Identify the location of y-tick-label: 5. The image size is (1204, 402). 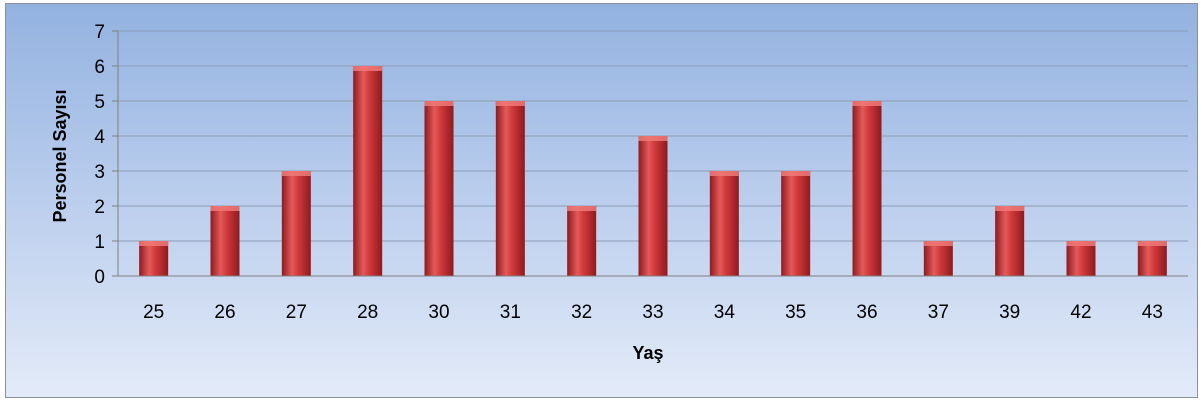
(99, 102).